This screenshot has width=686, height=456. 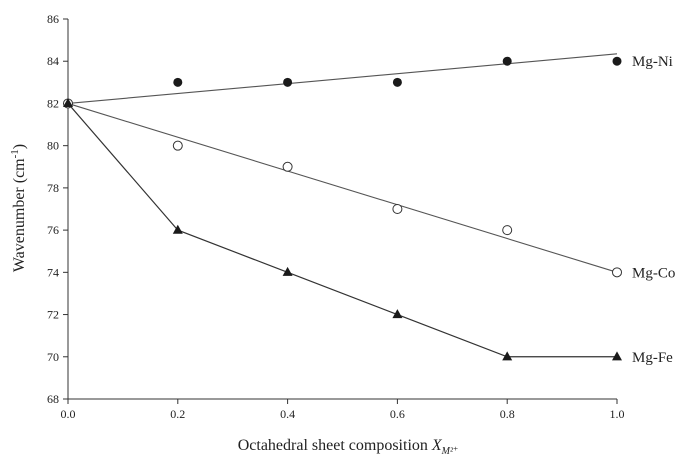 What do you see at coordinates (652, 358) in the screenshot?
I see `mg-fe-label: Mg-Fe` at bounding box center [652, 358].